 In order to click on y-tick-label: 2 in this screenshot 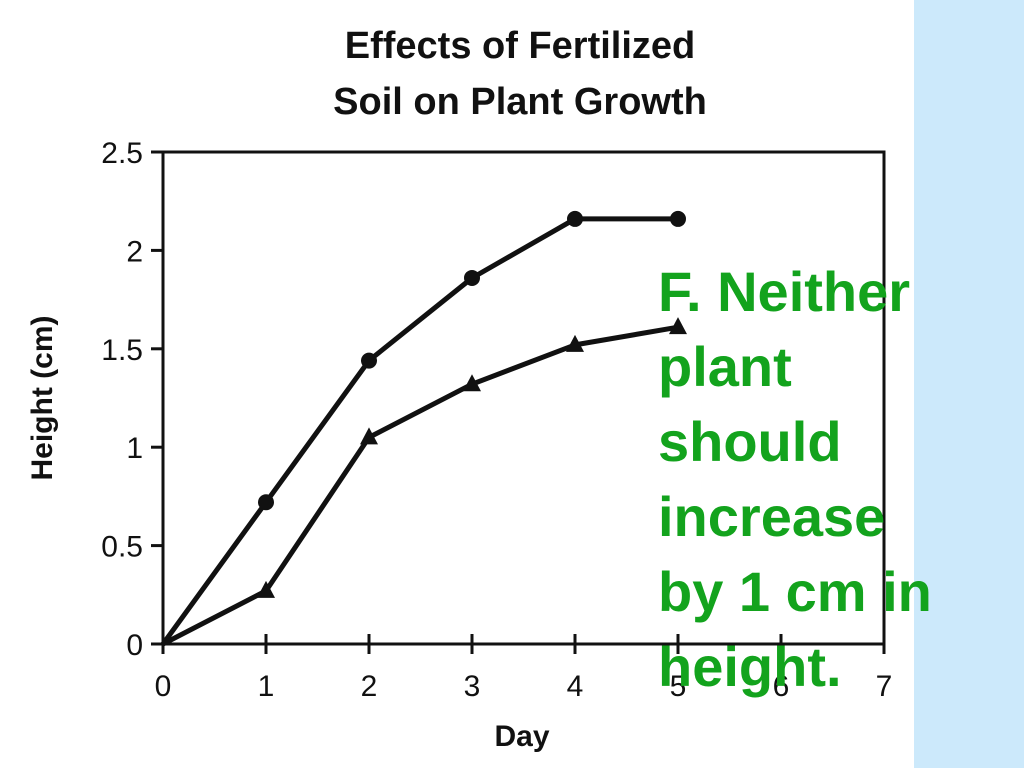, I will do `click(134, 251)`.